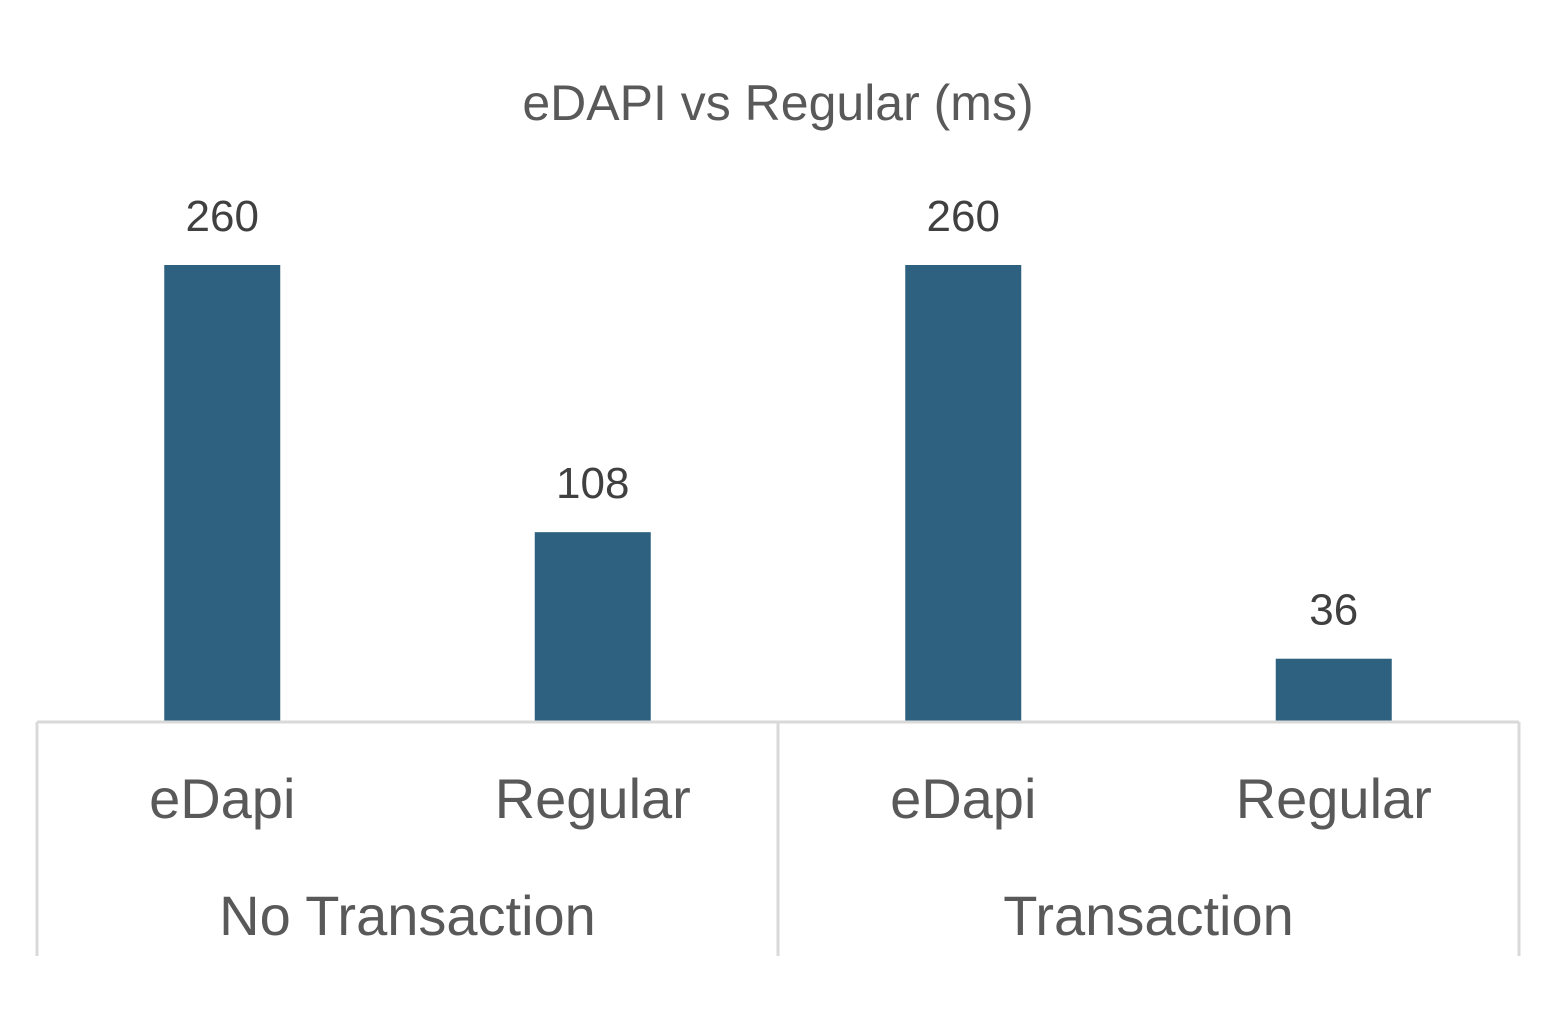 Image resolution: width=1556 pixels, height=1033 pixels. I want to click on bar-regular-no-transaction, so click(592, 627).